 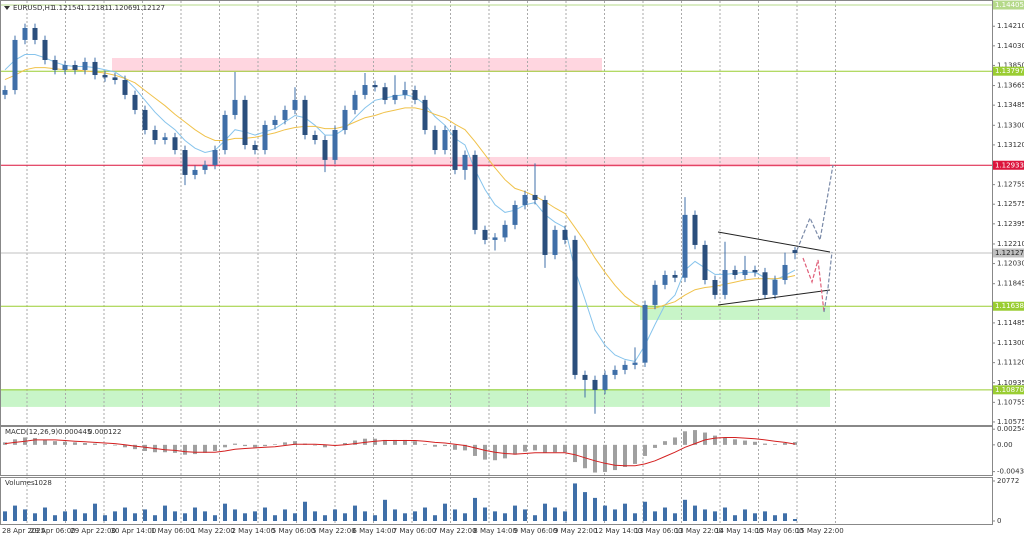 I want to click on zone, so click(x=486, y=161).